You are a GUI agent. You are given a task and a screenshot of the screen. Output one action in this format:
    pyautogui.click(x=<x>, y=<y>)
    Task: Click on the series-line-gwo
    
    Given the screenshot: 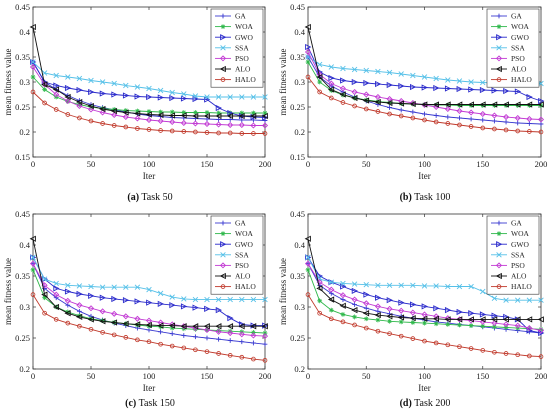 What is the action you would take?
    pyautogui.click(x=149, y=89)
    